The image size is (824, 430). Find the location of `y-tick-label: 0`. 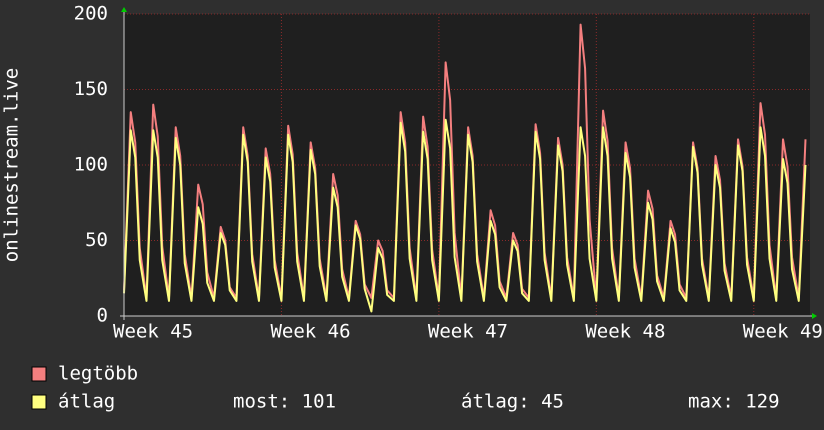

y-tick-label: 0 is located at coordinates (102, 316).